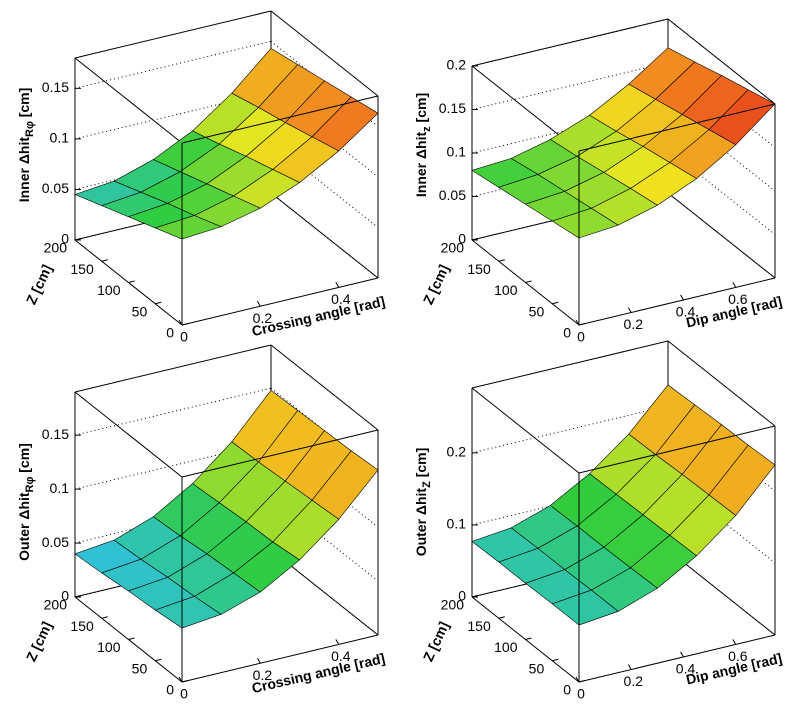 Image resolution: width=796 pixels, height=715 pixels. I want to click on z-tick-label: 150, so click(82, 626).